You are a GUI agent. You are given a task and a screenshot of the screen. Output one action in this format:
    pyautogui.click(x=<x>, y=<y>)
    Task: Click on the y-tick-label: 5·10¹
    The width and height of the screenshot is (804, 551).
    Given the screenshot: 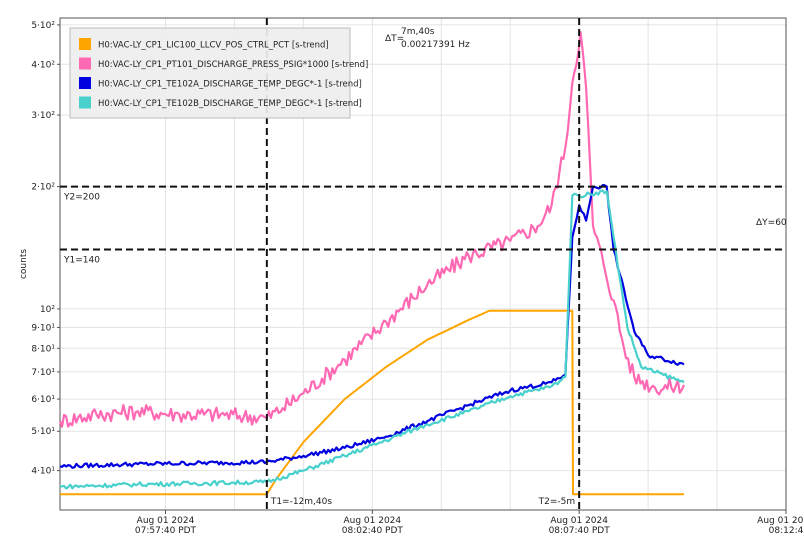 What is the action you would take?
    pyautogui.click(x=43, y=432)
    